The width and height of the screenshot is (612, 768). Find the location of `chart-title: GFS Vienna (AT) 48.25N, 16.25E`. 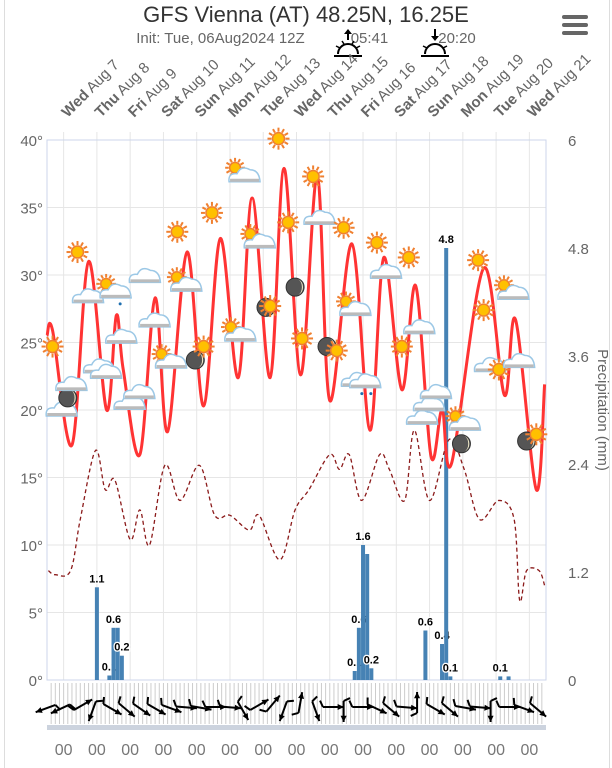

chart-title: GFS Vienna (AT) 48.25N, 16.25E is located at coordinates (306, 14).